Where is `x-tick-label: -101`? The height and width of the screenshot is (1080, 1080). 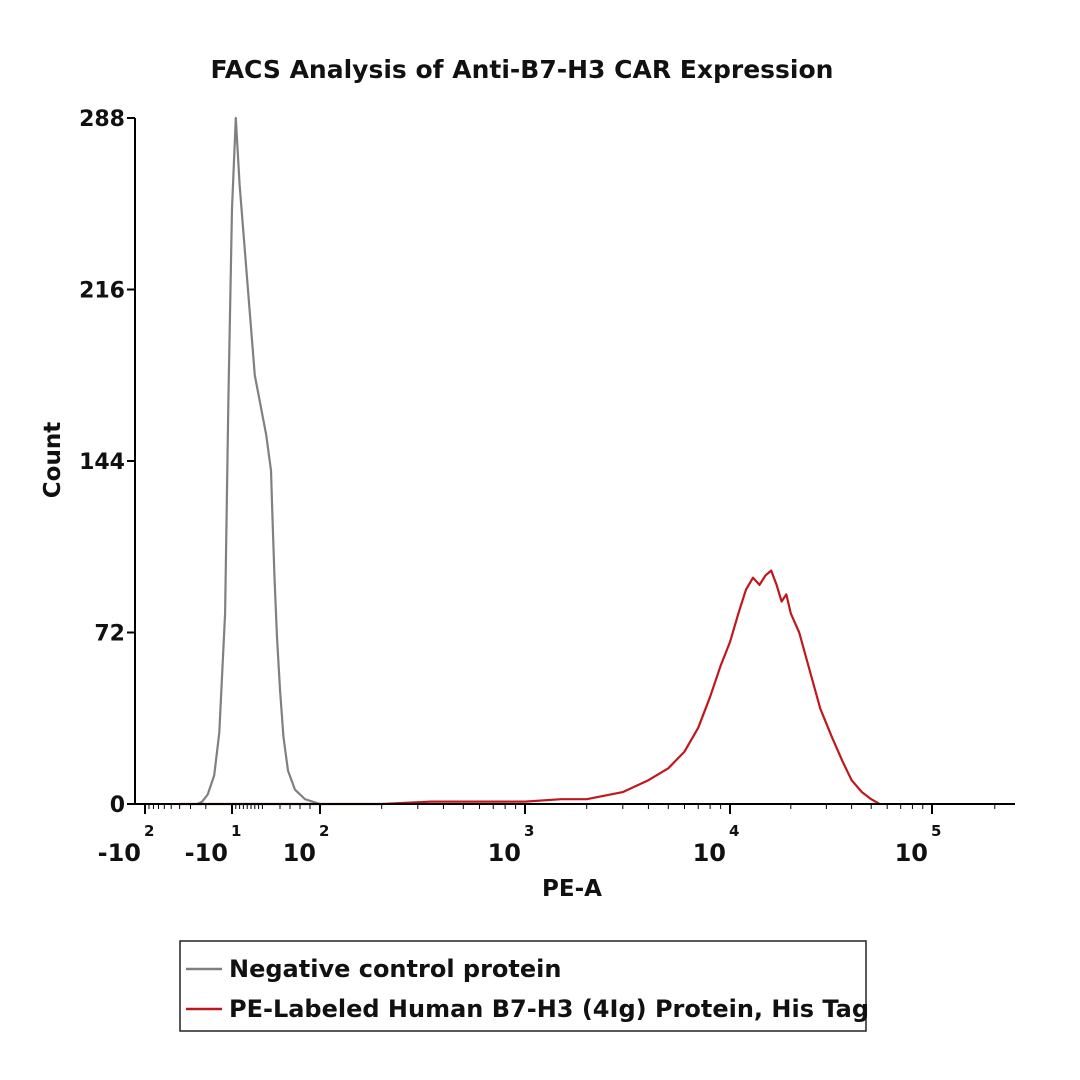 x-tick-label: -101 is located at coordinates (213, 844).